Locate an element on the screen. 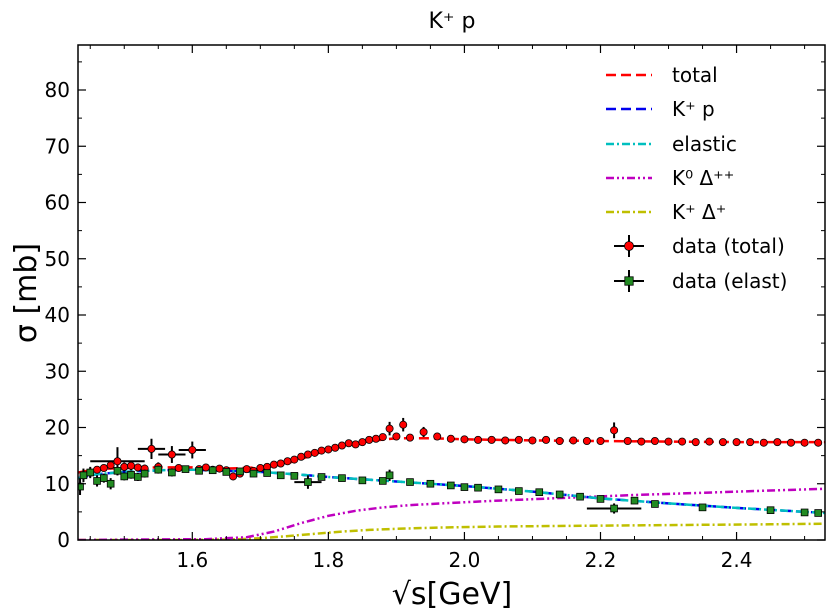 Image resolution: width=830 pixels, height=615 pixels. x-tick-label: 1.6 is located at coordinates (192, 560).